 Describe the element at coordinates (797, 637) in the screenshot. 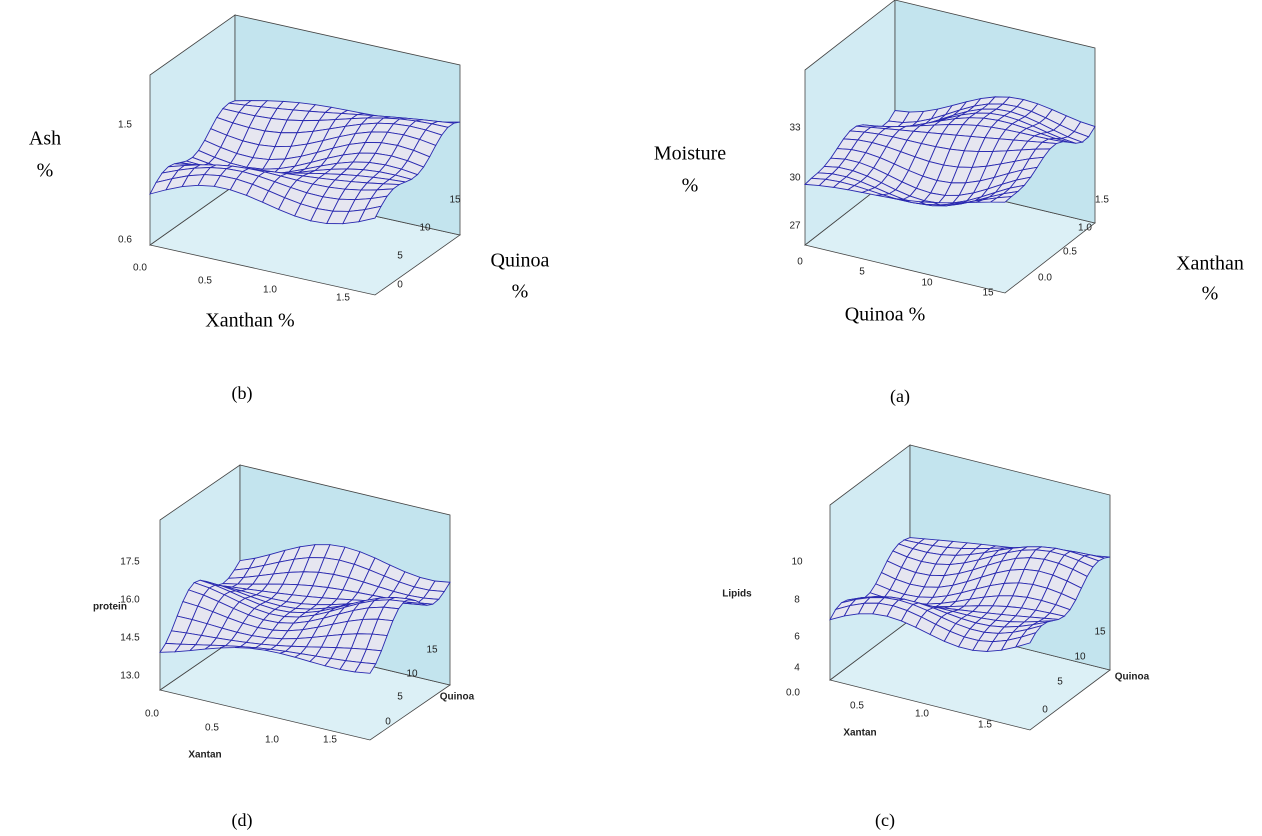

I see `z-tick-label: 6` at that location.